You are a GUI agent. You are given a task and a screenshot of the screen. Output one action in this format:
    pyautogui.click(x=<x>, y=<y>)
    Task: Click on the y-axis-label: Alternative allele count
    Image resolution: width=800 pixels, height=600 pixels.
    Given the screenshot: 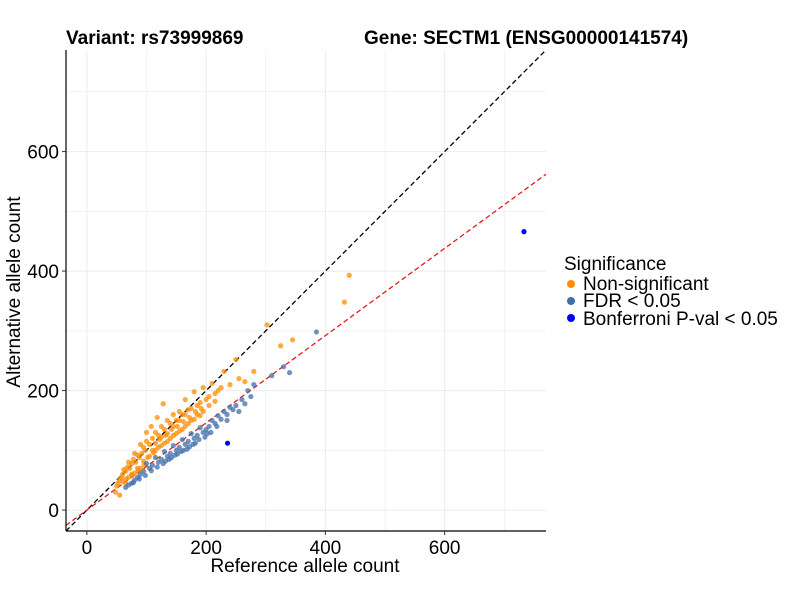 What is the action you would take?
    pyautogui.click(x=14, y=292)
    